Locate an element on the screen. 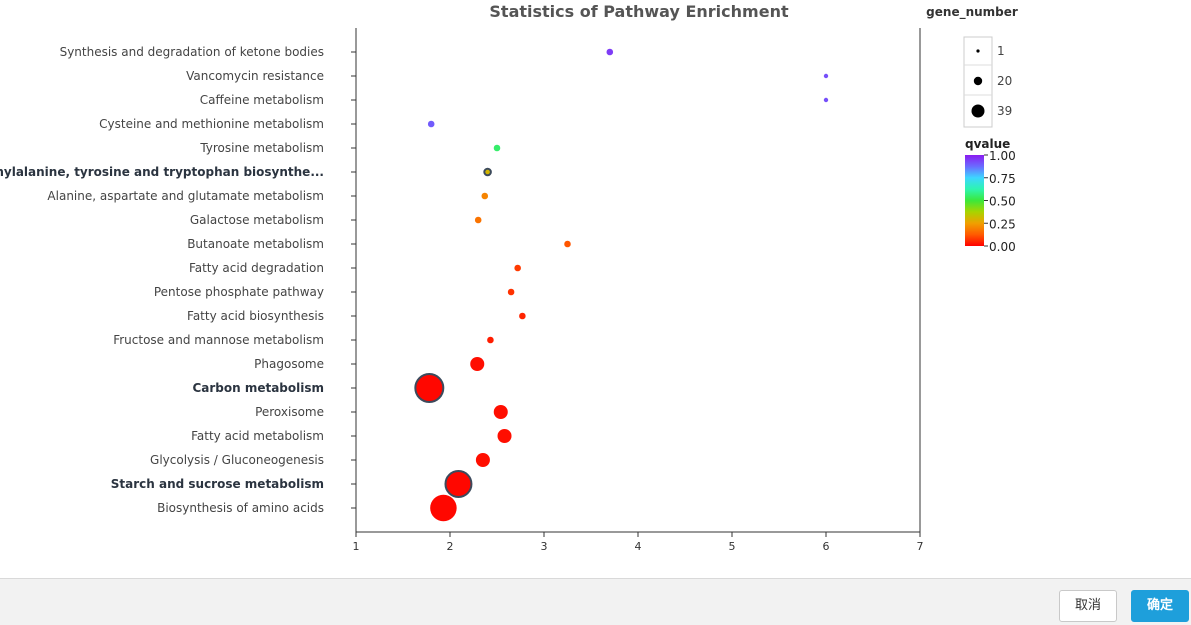 This screenshot has width=1191, height=625. pathway-label: Butanoate metabolism is located at coordinates (255, 244).